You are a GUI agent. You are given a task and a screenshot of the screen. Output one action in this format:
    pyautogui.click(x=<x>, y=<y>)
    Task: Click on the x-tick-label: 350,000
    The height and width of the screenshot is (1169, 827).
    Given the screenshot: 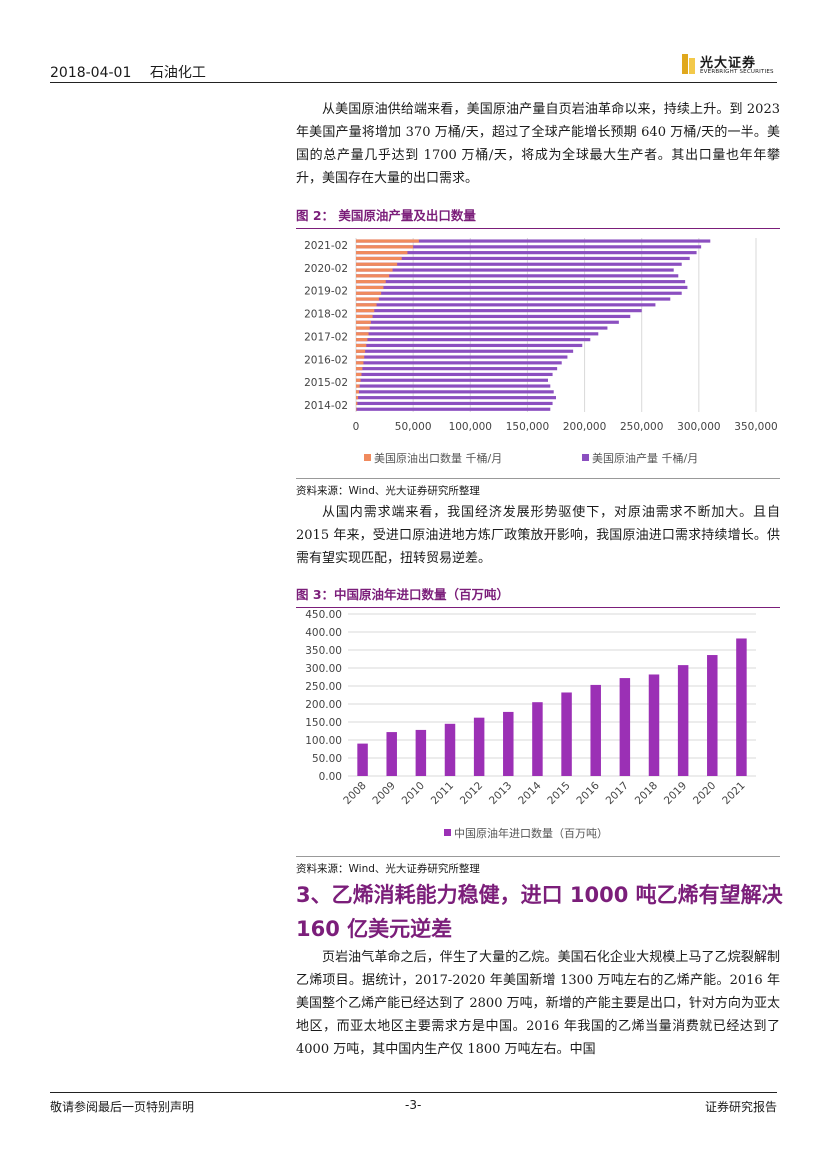 What is the action you would take?
    pyautogui.click(x=755, y=427)
    